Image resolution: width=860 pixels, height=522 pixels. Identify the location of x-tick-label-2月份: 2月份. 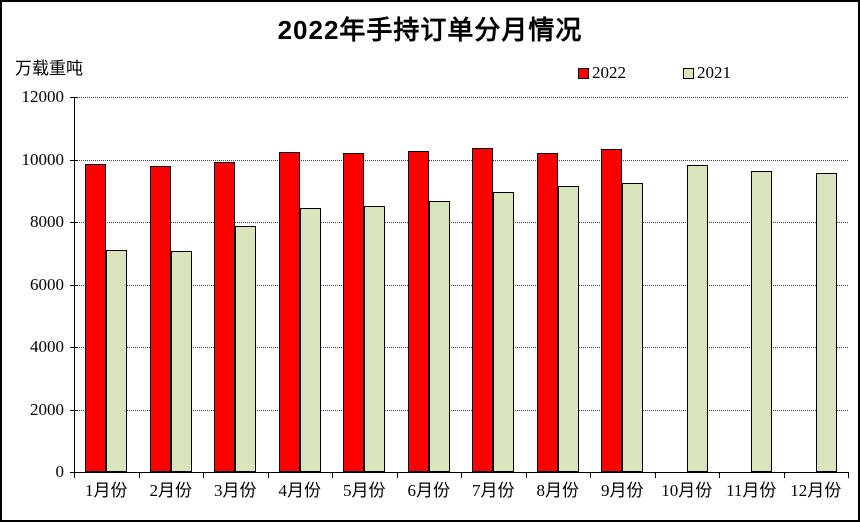
(171, 490).